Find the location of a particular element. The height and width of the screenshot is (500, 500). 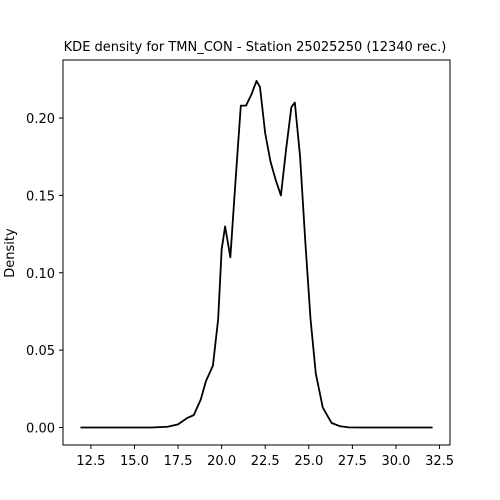

x-tick-label: 17.5 is located at coordinates (178, 461).